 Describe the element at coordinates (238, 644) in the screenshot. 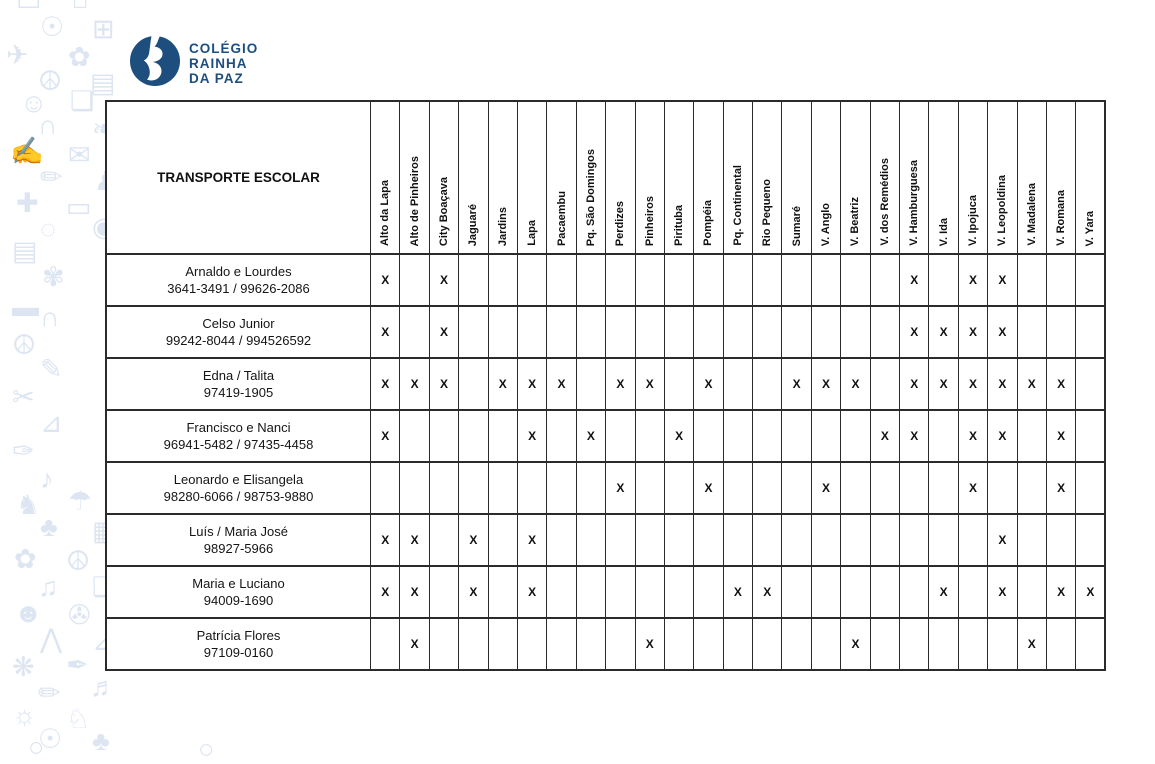

I see `driver-cell: Patrícia Flores 97109-0160` at that location.